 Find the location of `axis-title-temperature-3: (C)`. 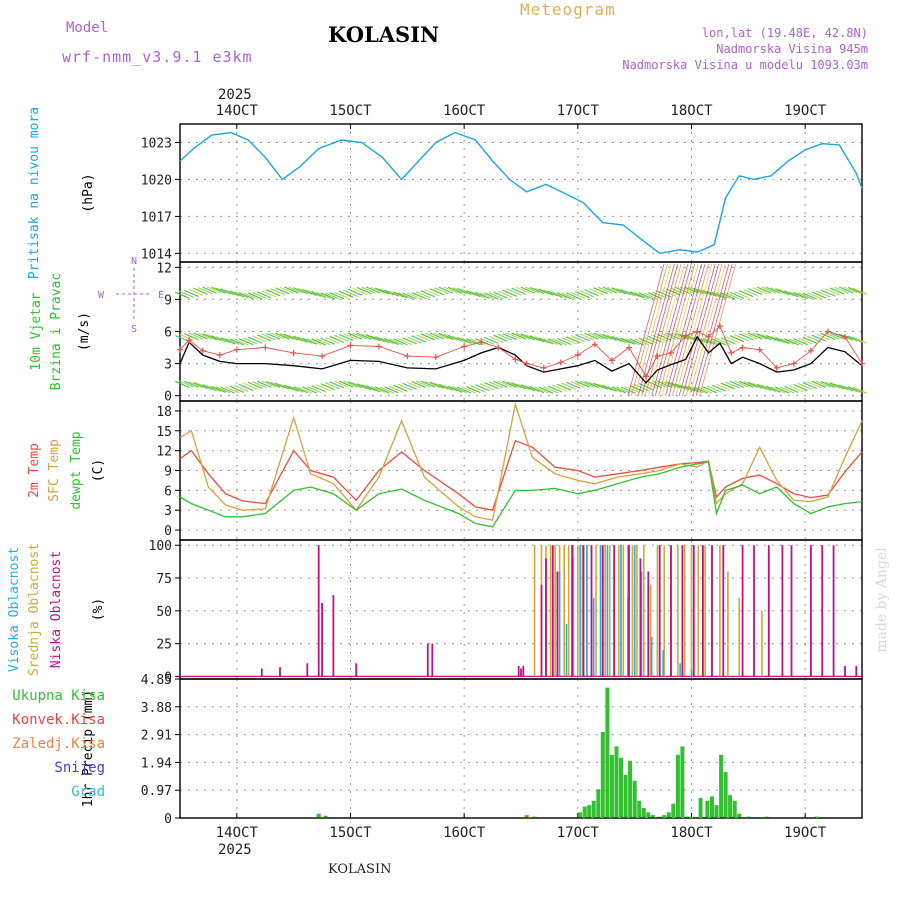

axis-title-temperature-3: (C) is located at coordinates (98, 470).